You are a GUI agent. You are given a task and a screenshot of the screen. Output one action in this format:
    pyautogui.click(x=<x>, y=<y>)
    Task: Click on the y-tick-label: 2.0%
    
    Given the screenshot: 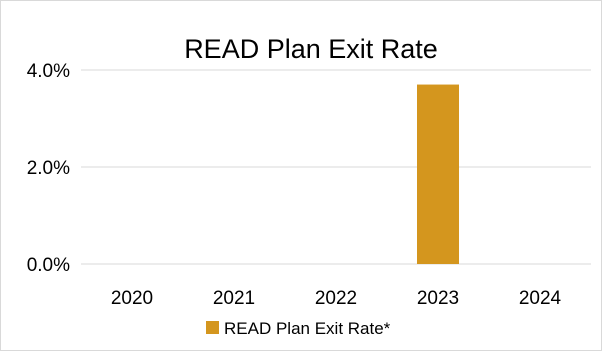 What is the action you would take?
    pyautogui.click(x=48, y=168)
    